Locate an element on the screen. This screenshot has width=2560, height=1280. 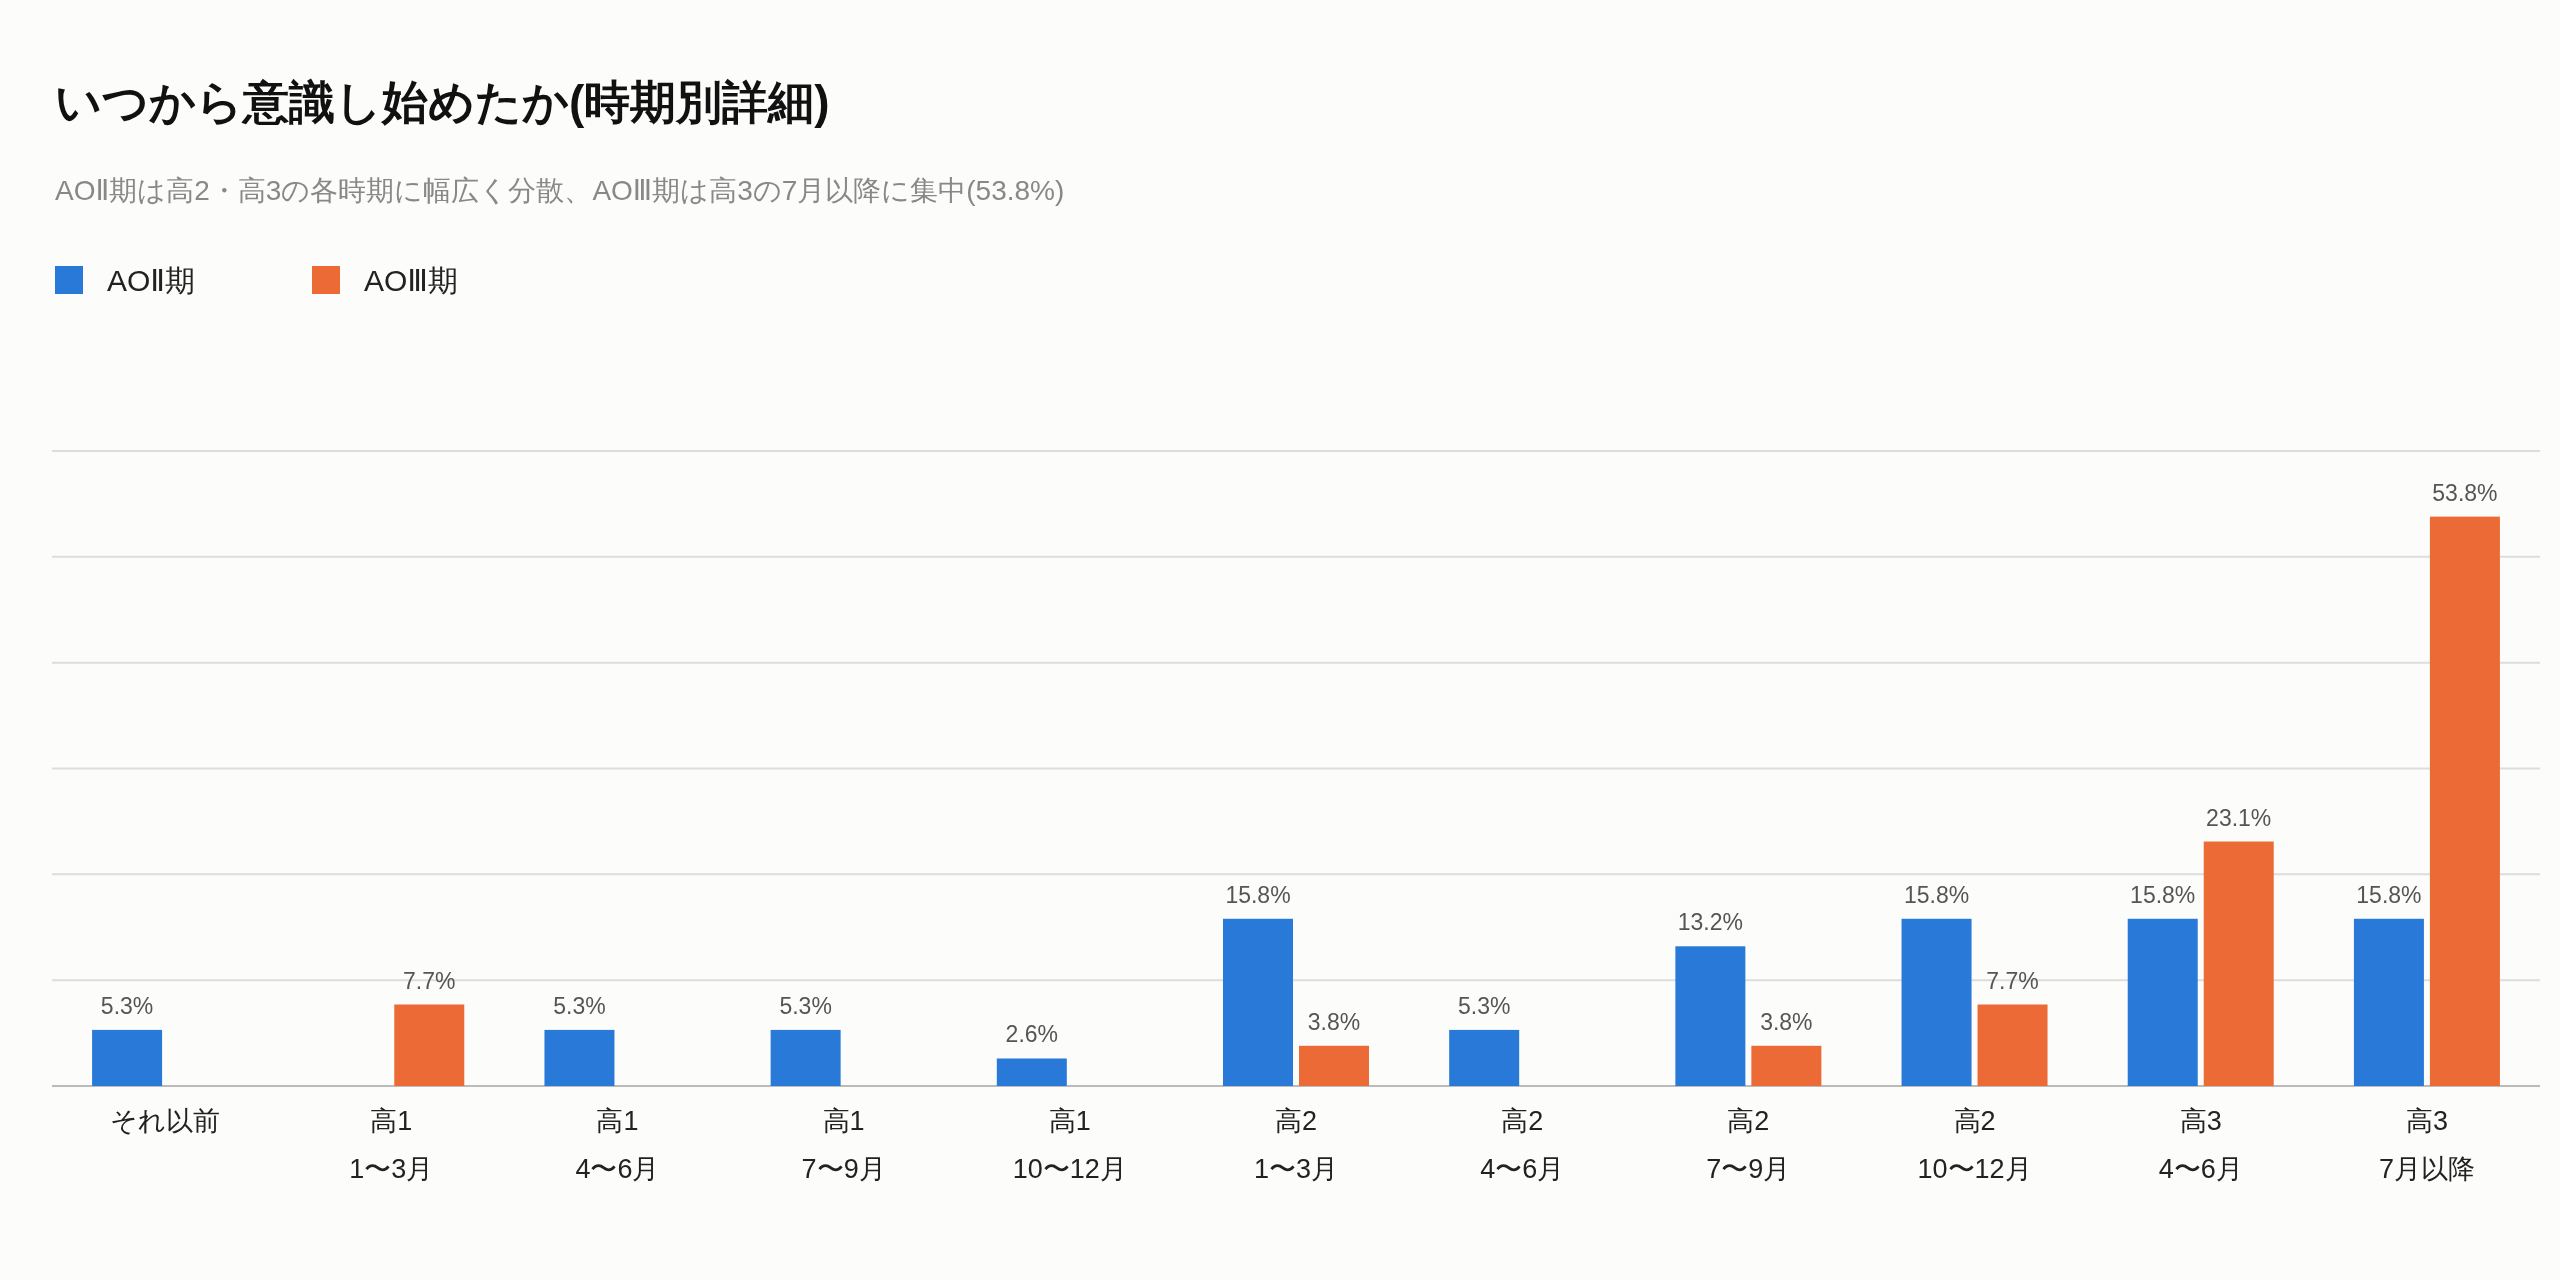
x-tick-label: 高1 1〜3月 is located at coordinates (391, 1145).